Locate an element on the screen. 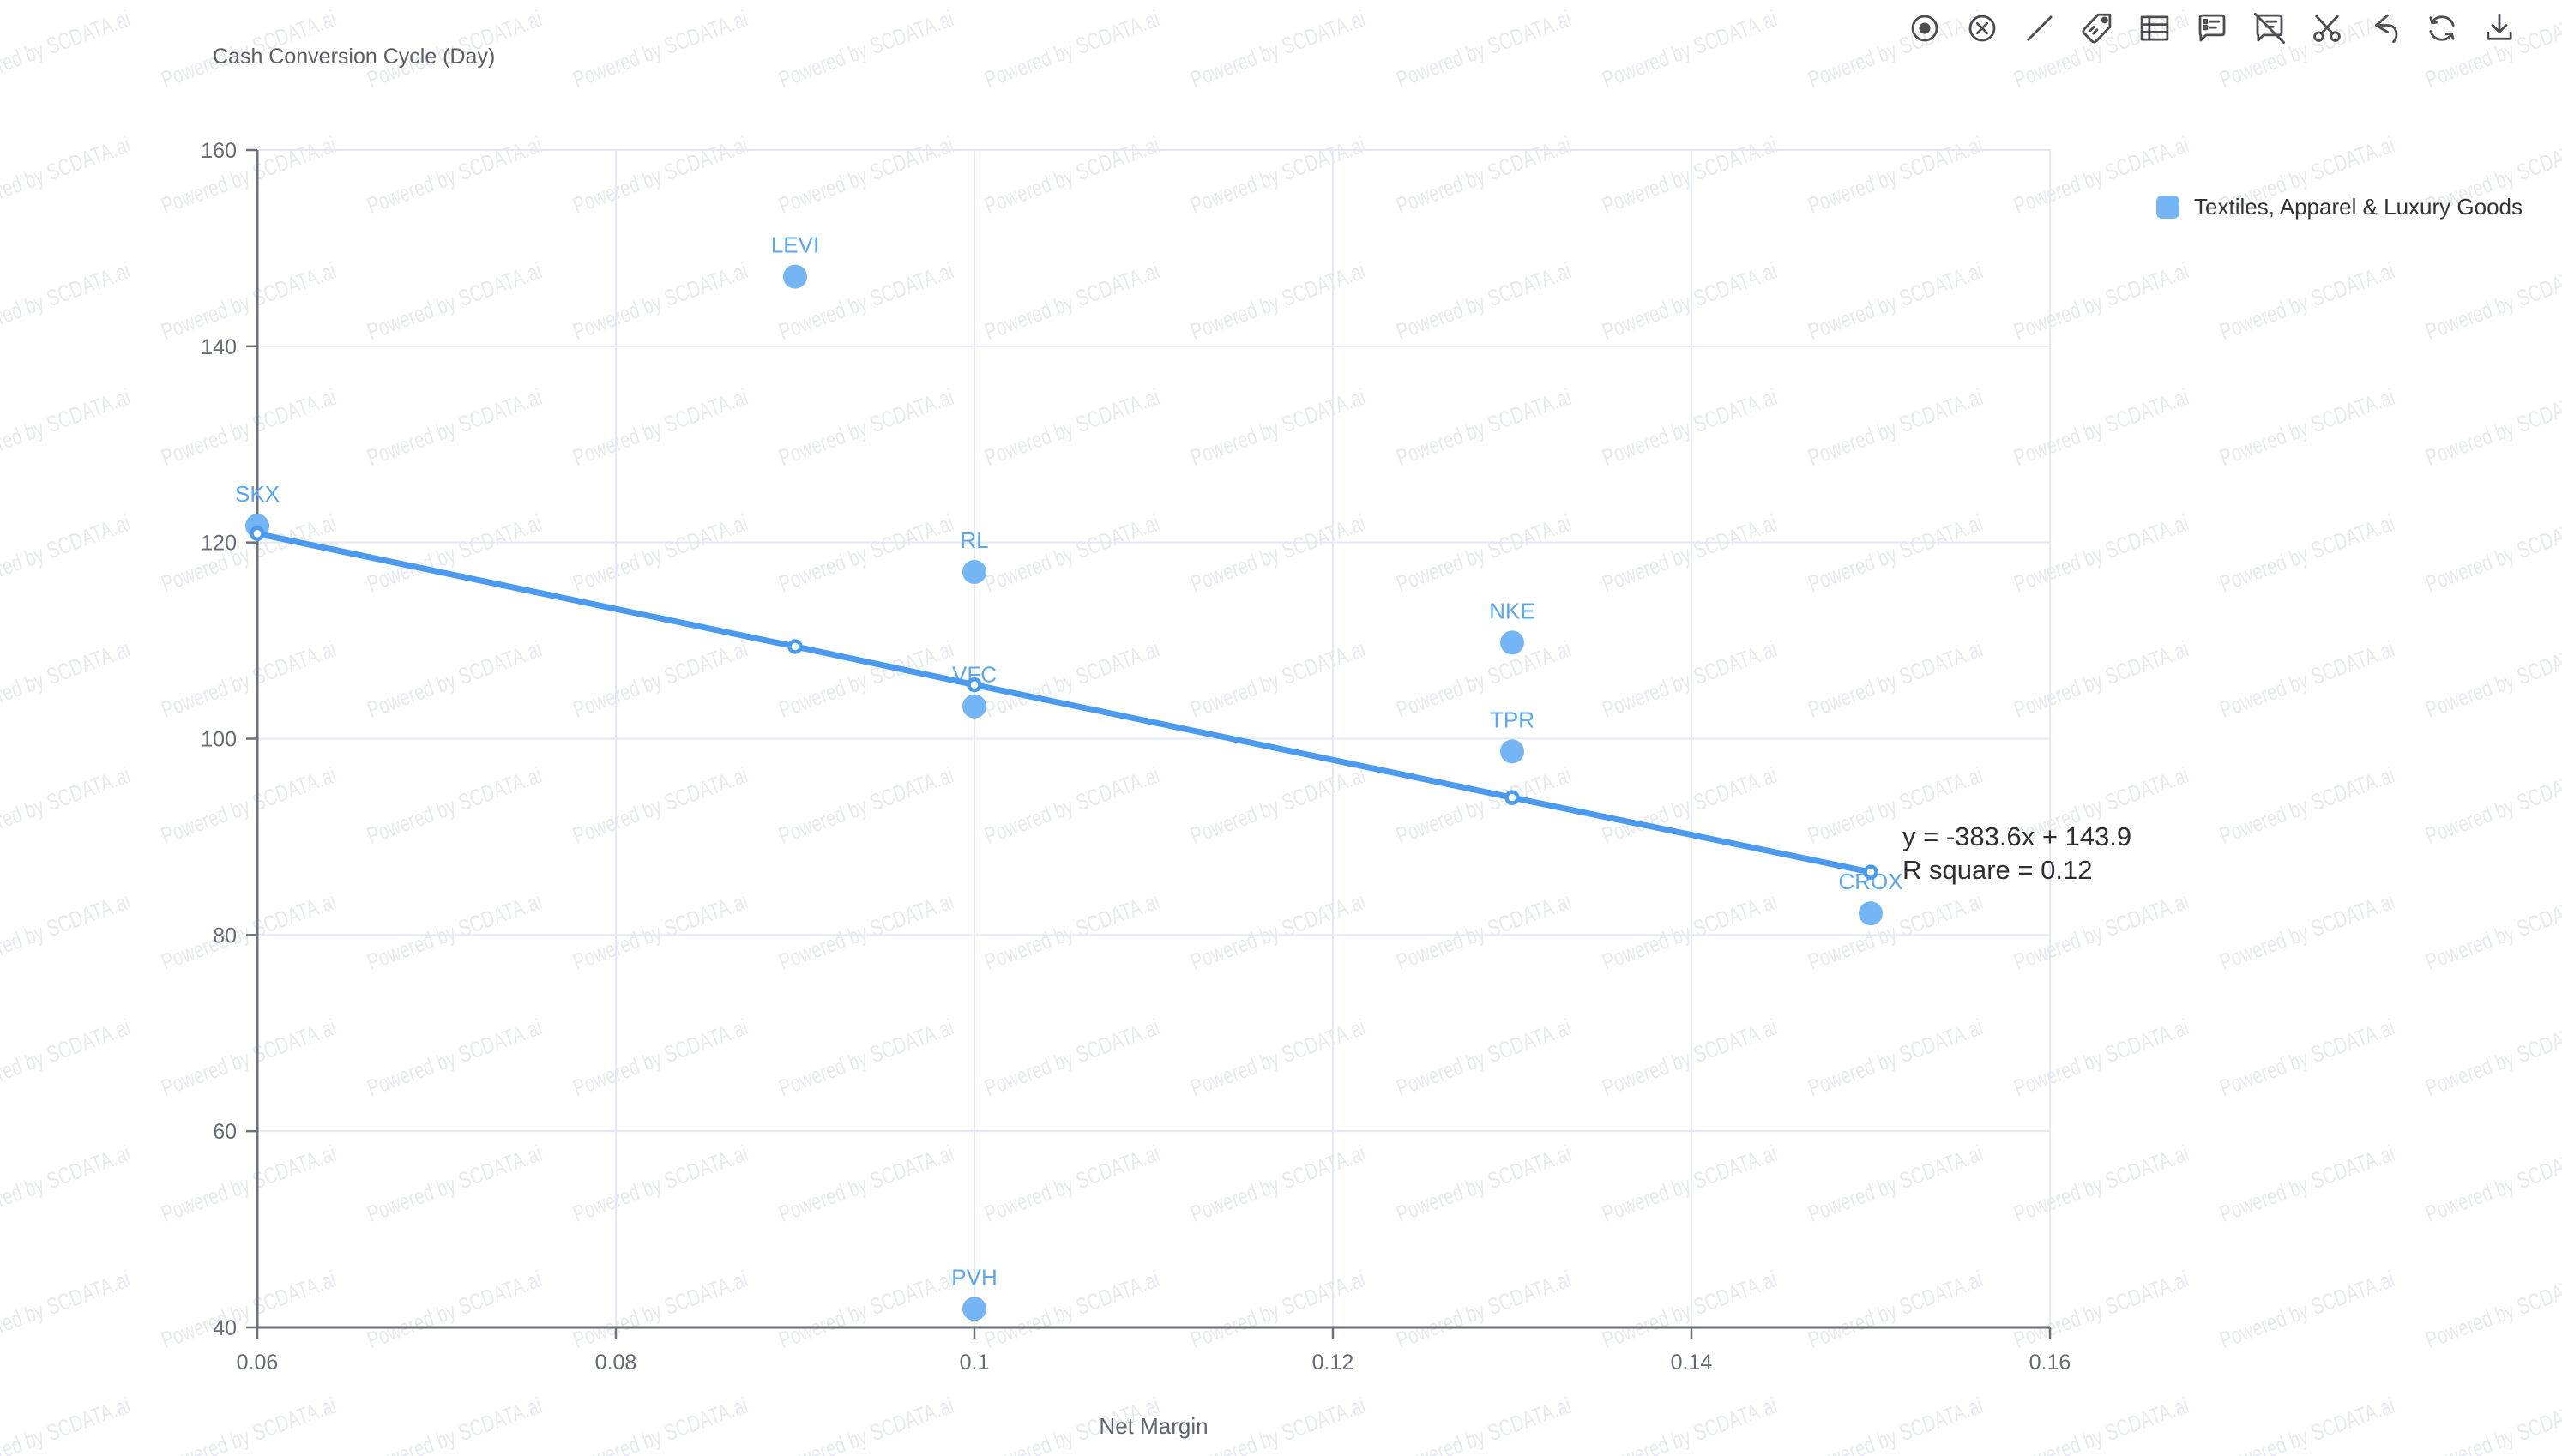  y-tick-label: 140 is located at coordinates (219, 347).